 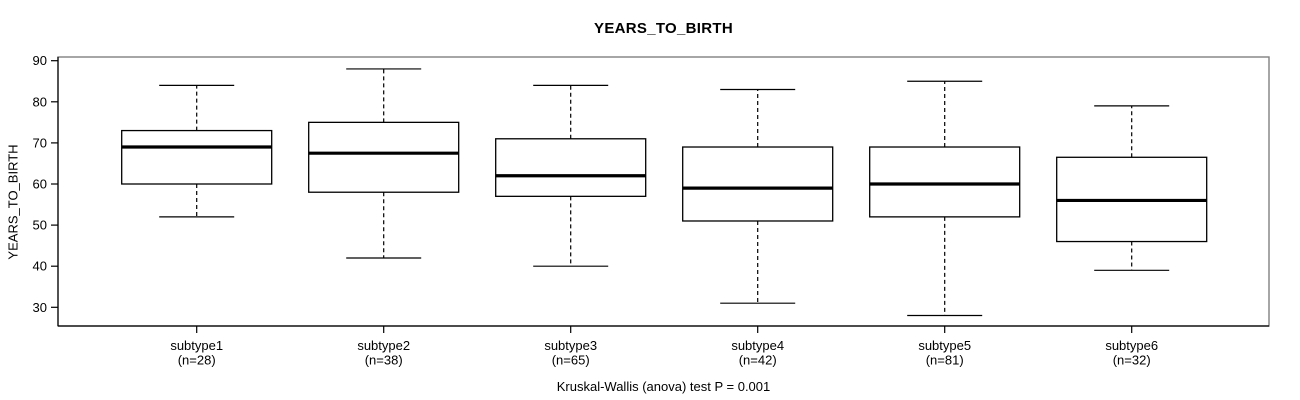 What do you see at coordinates (663, 386) in the screenshot?
I see `stat-test-caption: Kruskal-Wallis (anova) test P = 0.001` at bounding box center [663, 386].